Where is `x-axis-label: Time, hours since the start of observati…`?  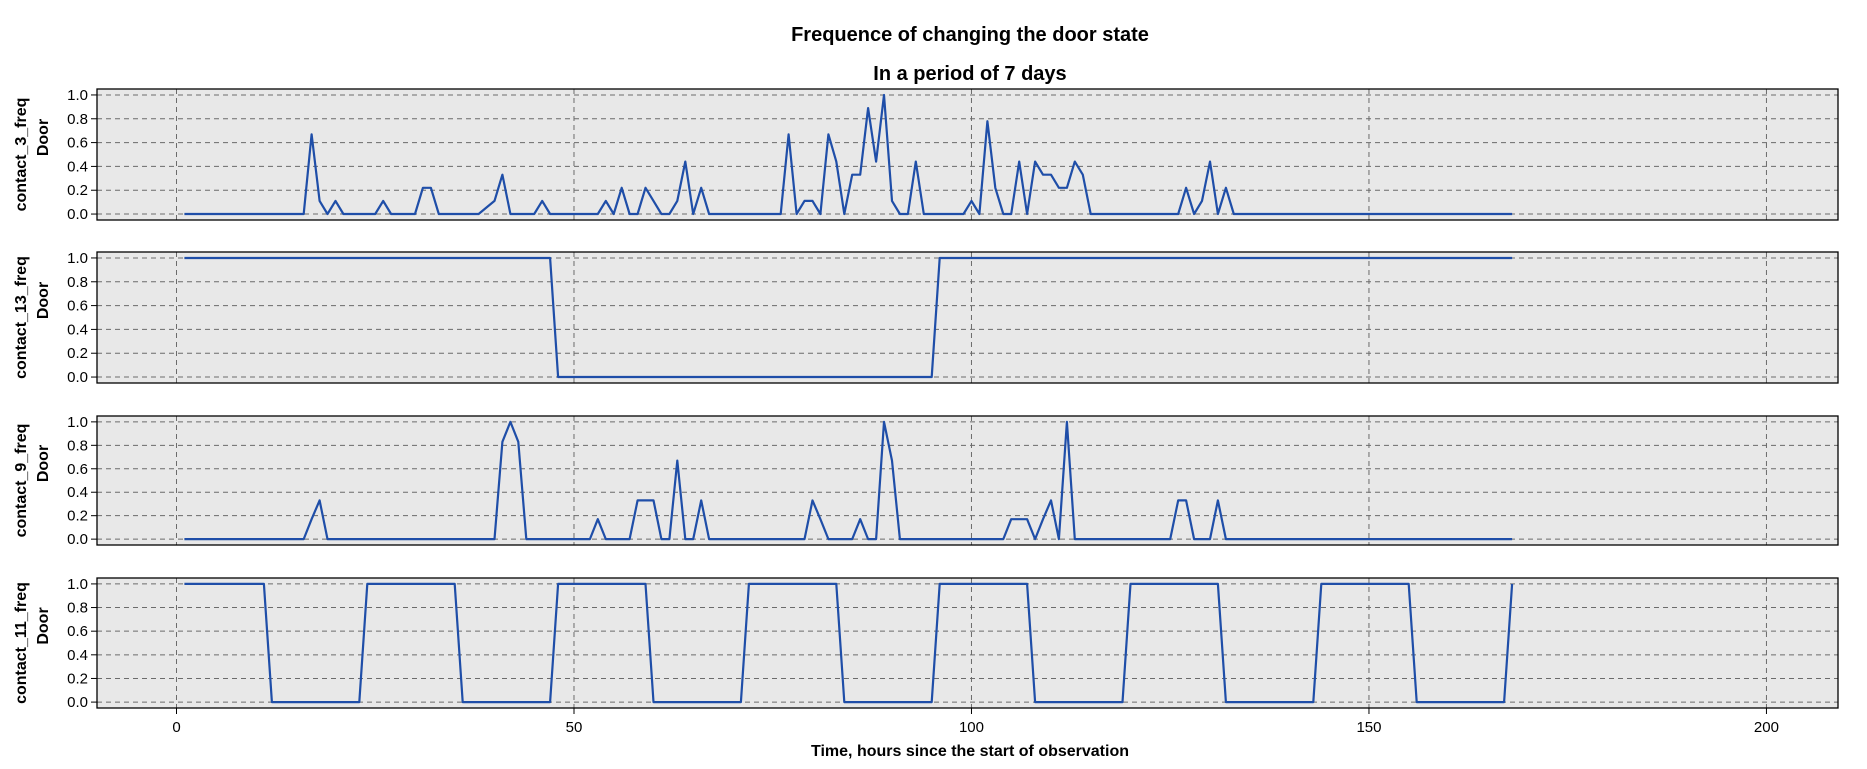 x-axis-label: Time, hours since the start of observati… is located at coordinates (970, 751).